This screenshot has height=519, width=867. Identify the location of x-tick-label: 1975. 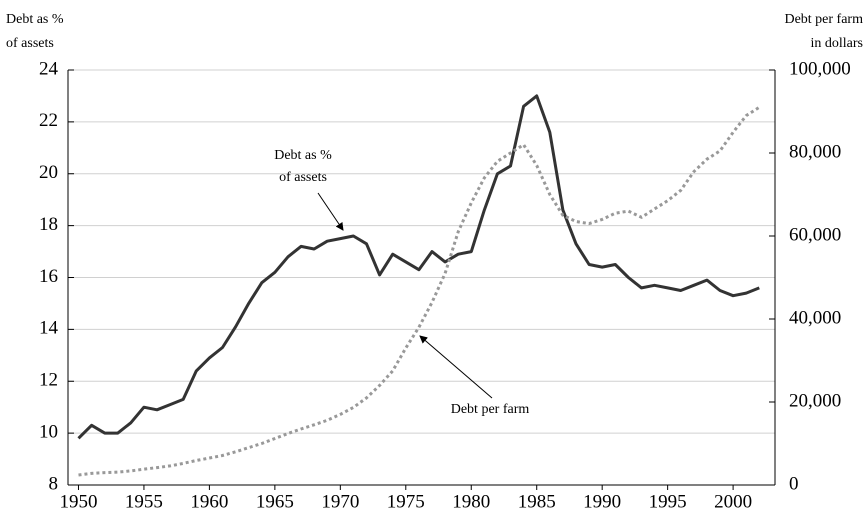
(406, 501).